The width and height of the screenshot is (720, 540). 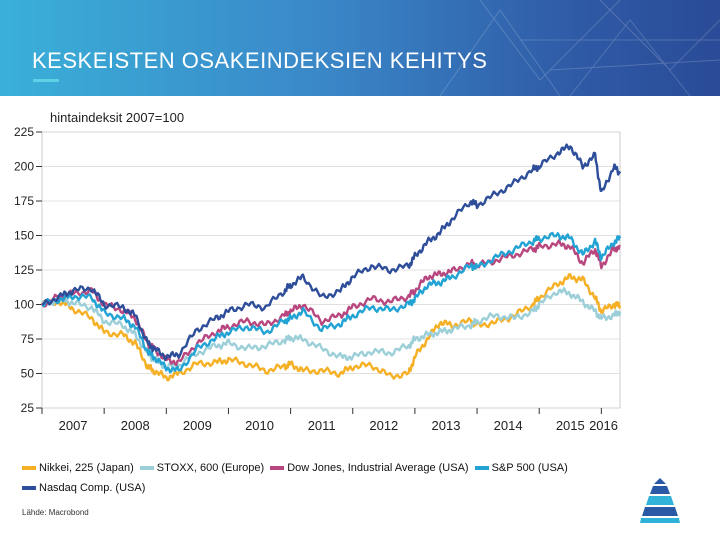 What do you see at coordinates (383, 425) in the screenshot?
I see `x-tick-label: 2012` at bounding box center [383, 425].